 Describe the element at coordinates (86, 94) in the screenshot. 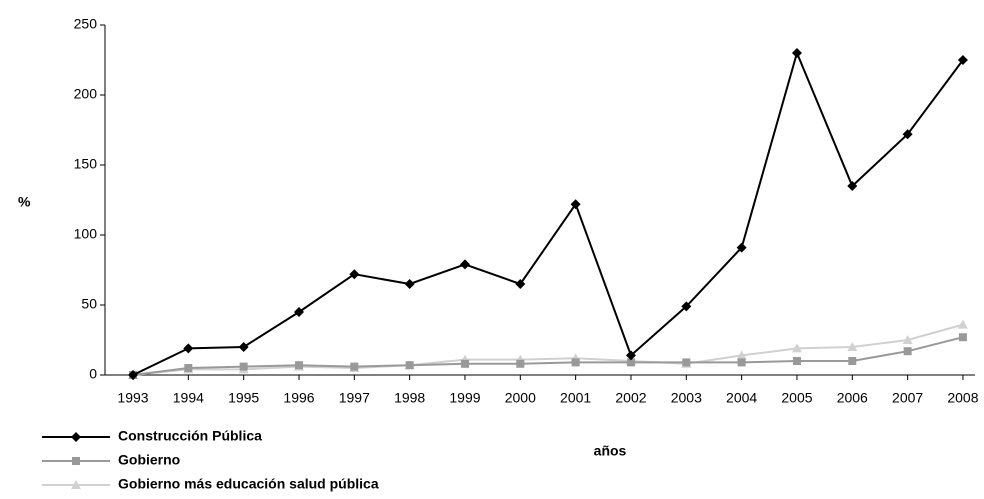

I see `y-tick-label: 200` at that location.